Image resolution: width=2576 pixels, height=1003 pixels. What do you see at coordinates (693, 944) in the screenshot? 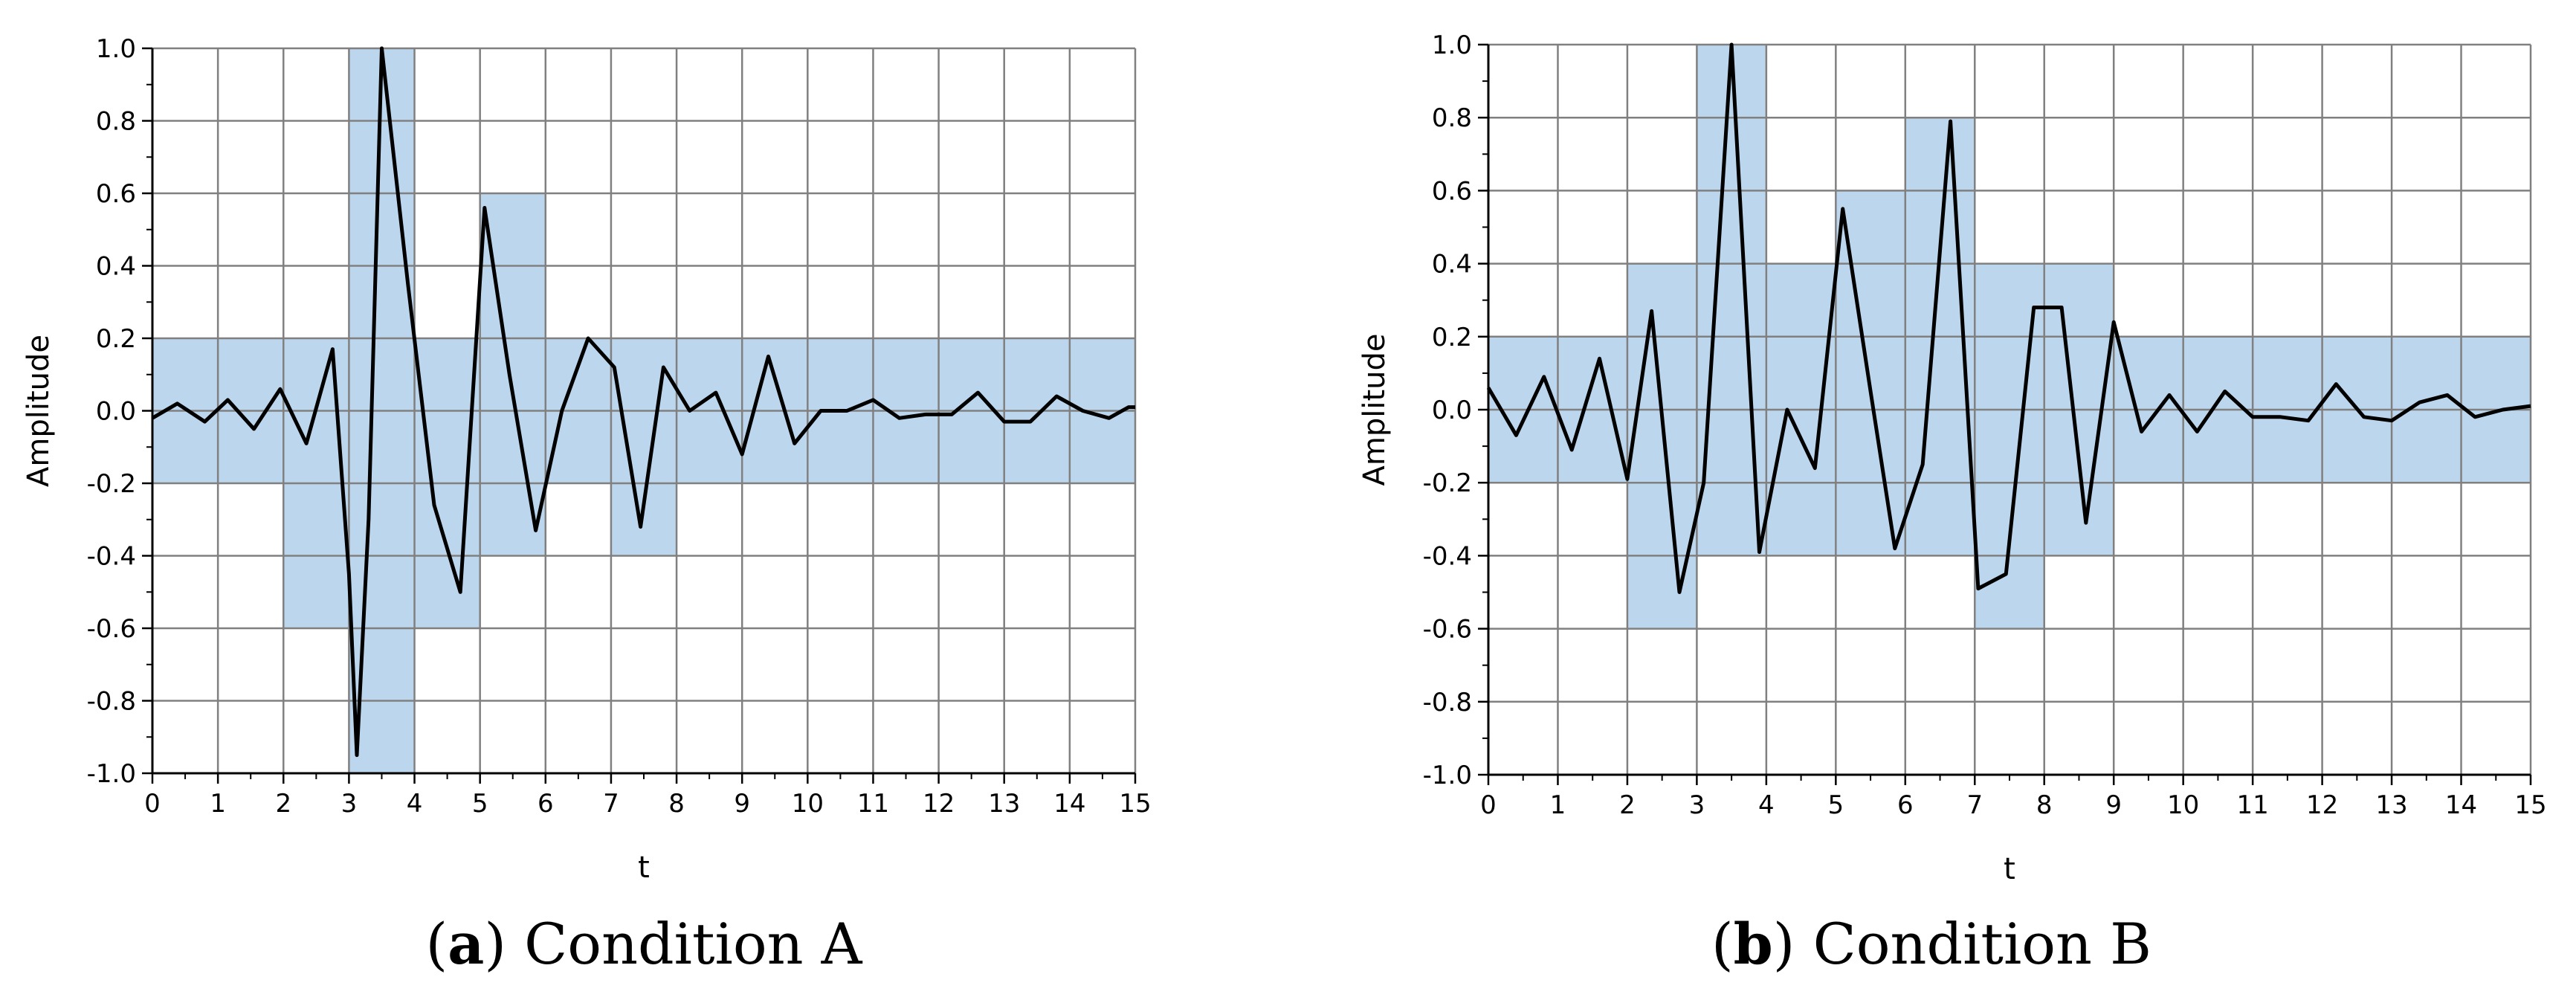
I see `caption-text: Condition A` at bounding box center [693, 944].